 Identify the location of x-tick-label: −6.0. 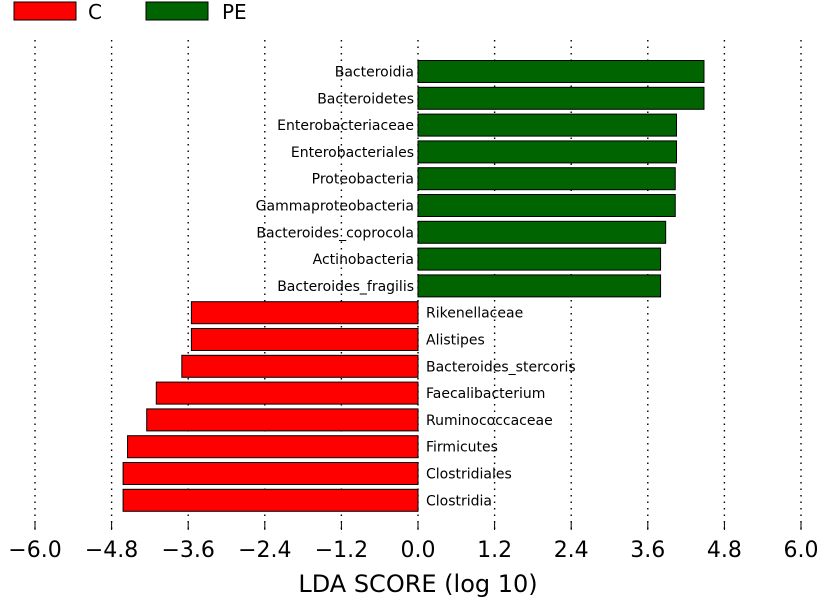
(34, 550).